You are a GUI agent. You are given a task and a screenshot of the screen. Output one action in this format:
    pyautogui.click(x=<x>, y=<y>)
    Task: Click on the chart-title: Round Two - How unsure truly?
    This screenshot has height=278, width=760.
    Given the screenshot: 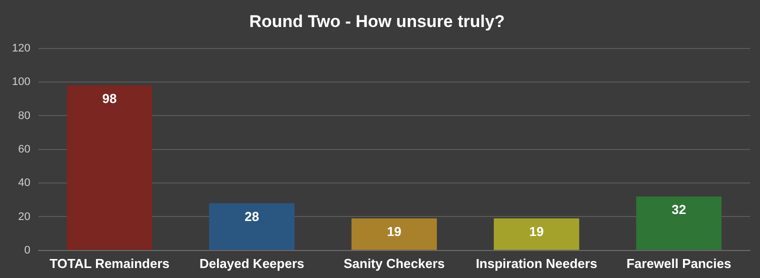 What is the action you would take?
    pyautogui.click(x=377, y=21)
    